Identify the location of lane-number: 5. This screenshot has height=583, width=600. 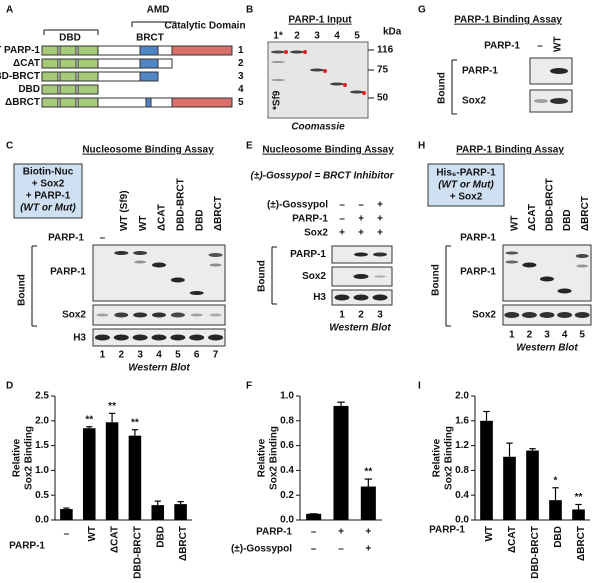
(178, 355).